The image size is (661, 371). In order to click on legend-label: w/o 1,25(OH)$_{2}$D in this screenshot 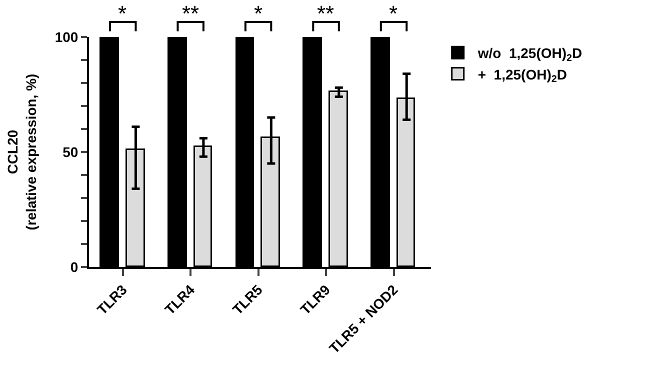, I will do `click(529, 54)`.